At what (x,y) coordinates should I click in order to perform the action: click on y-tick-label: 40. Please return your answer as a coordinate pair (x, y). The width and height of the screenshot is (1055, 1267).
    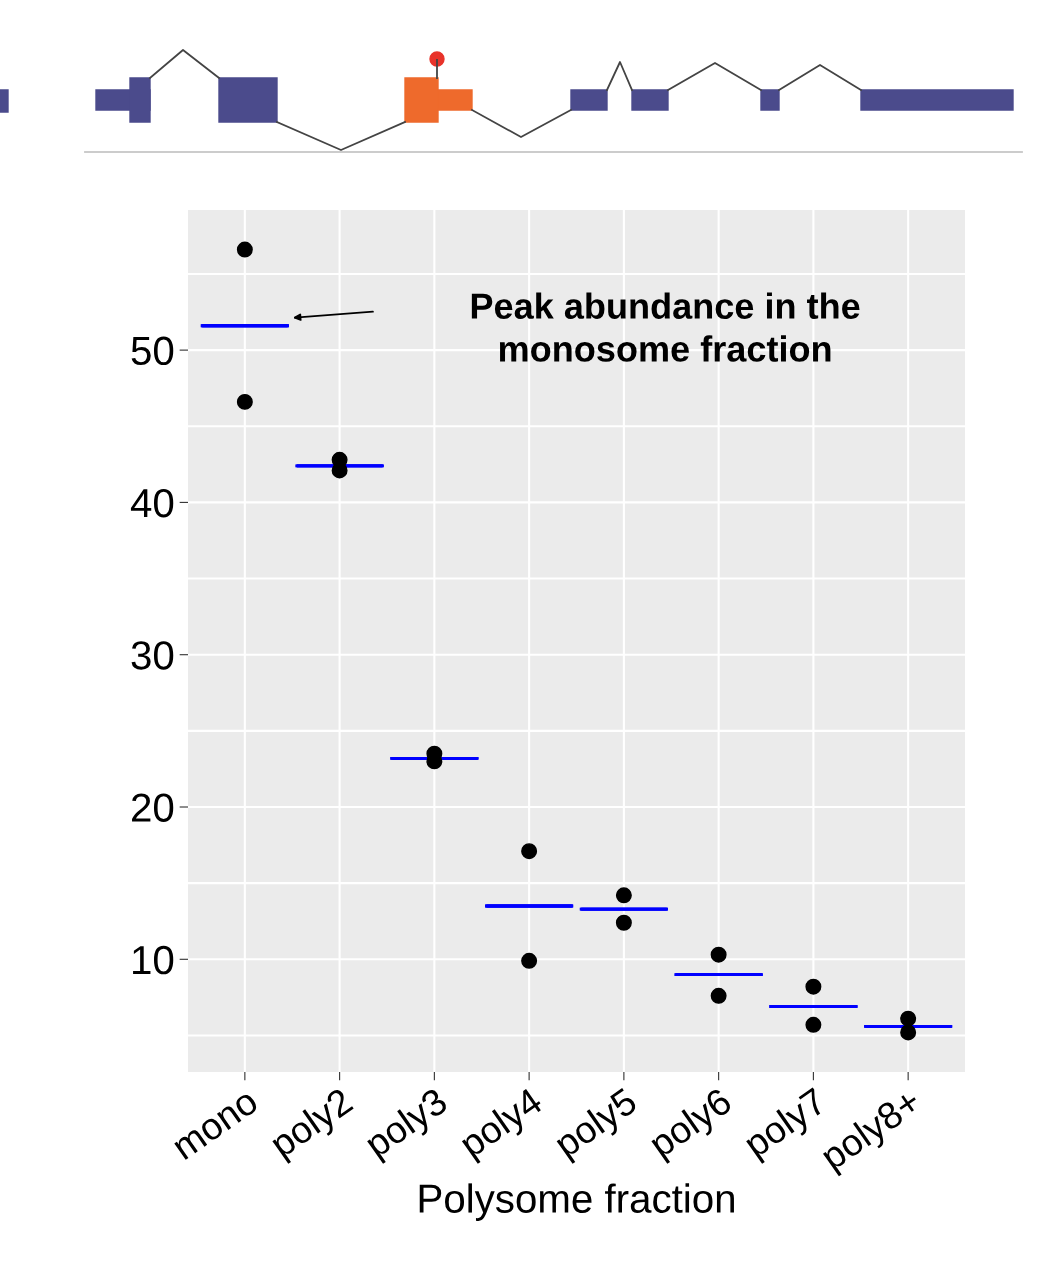
    Looking at the image, I should click on (152, 503).